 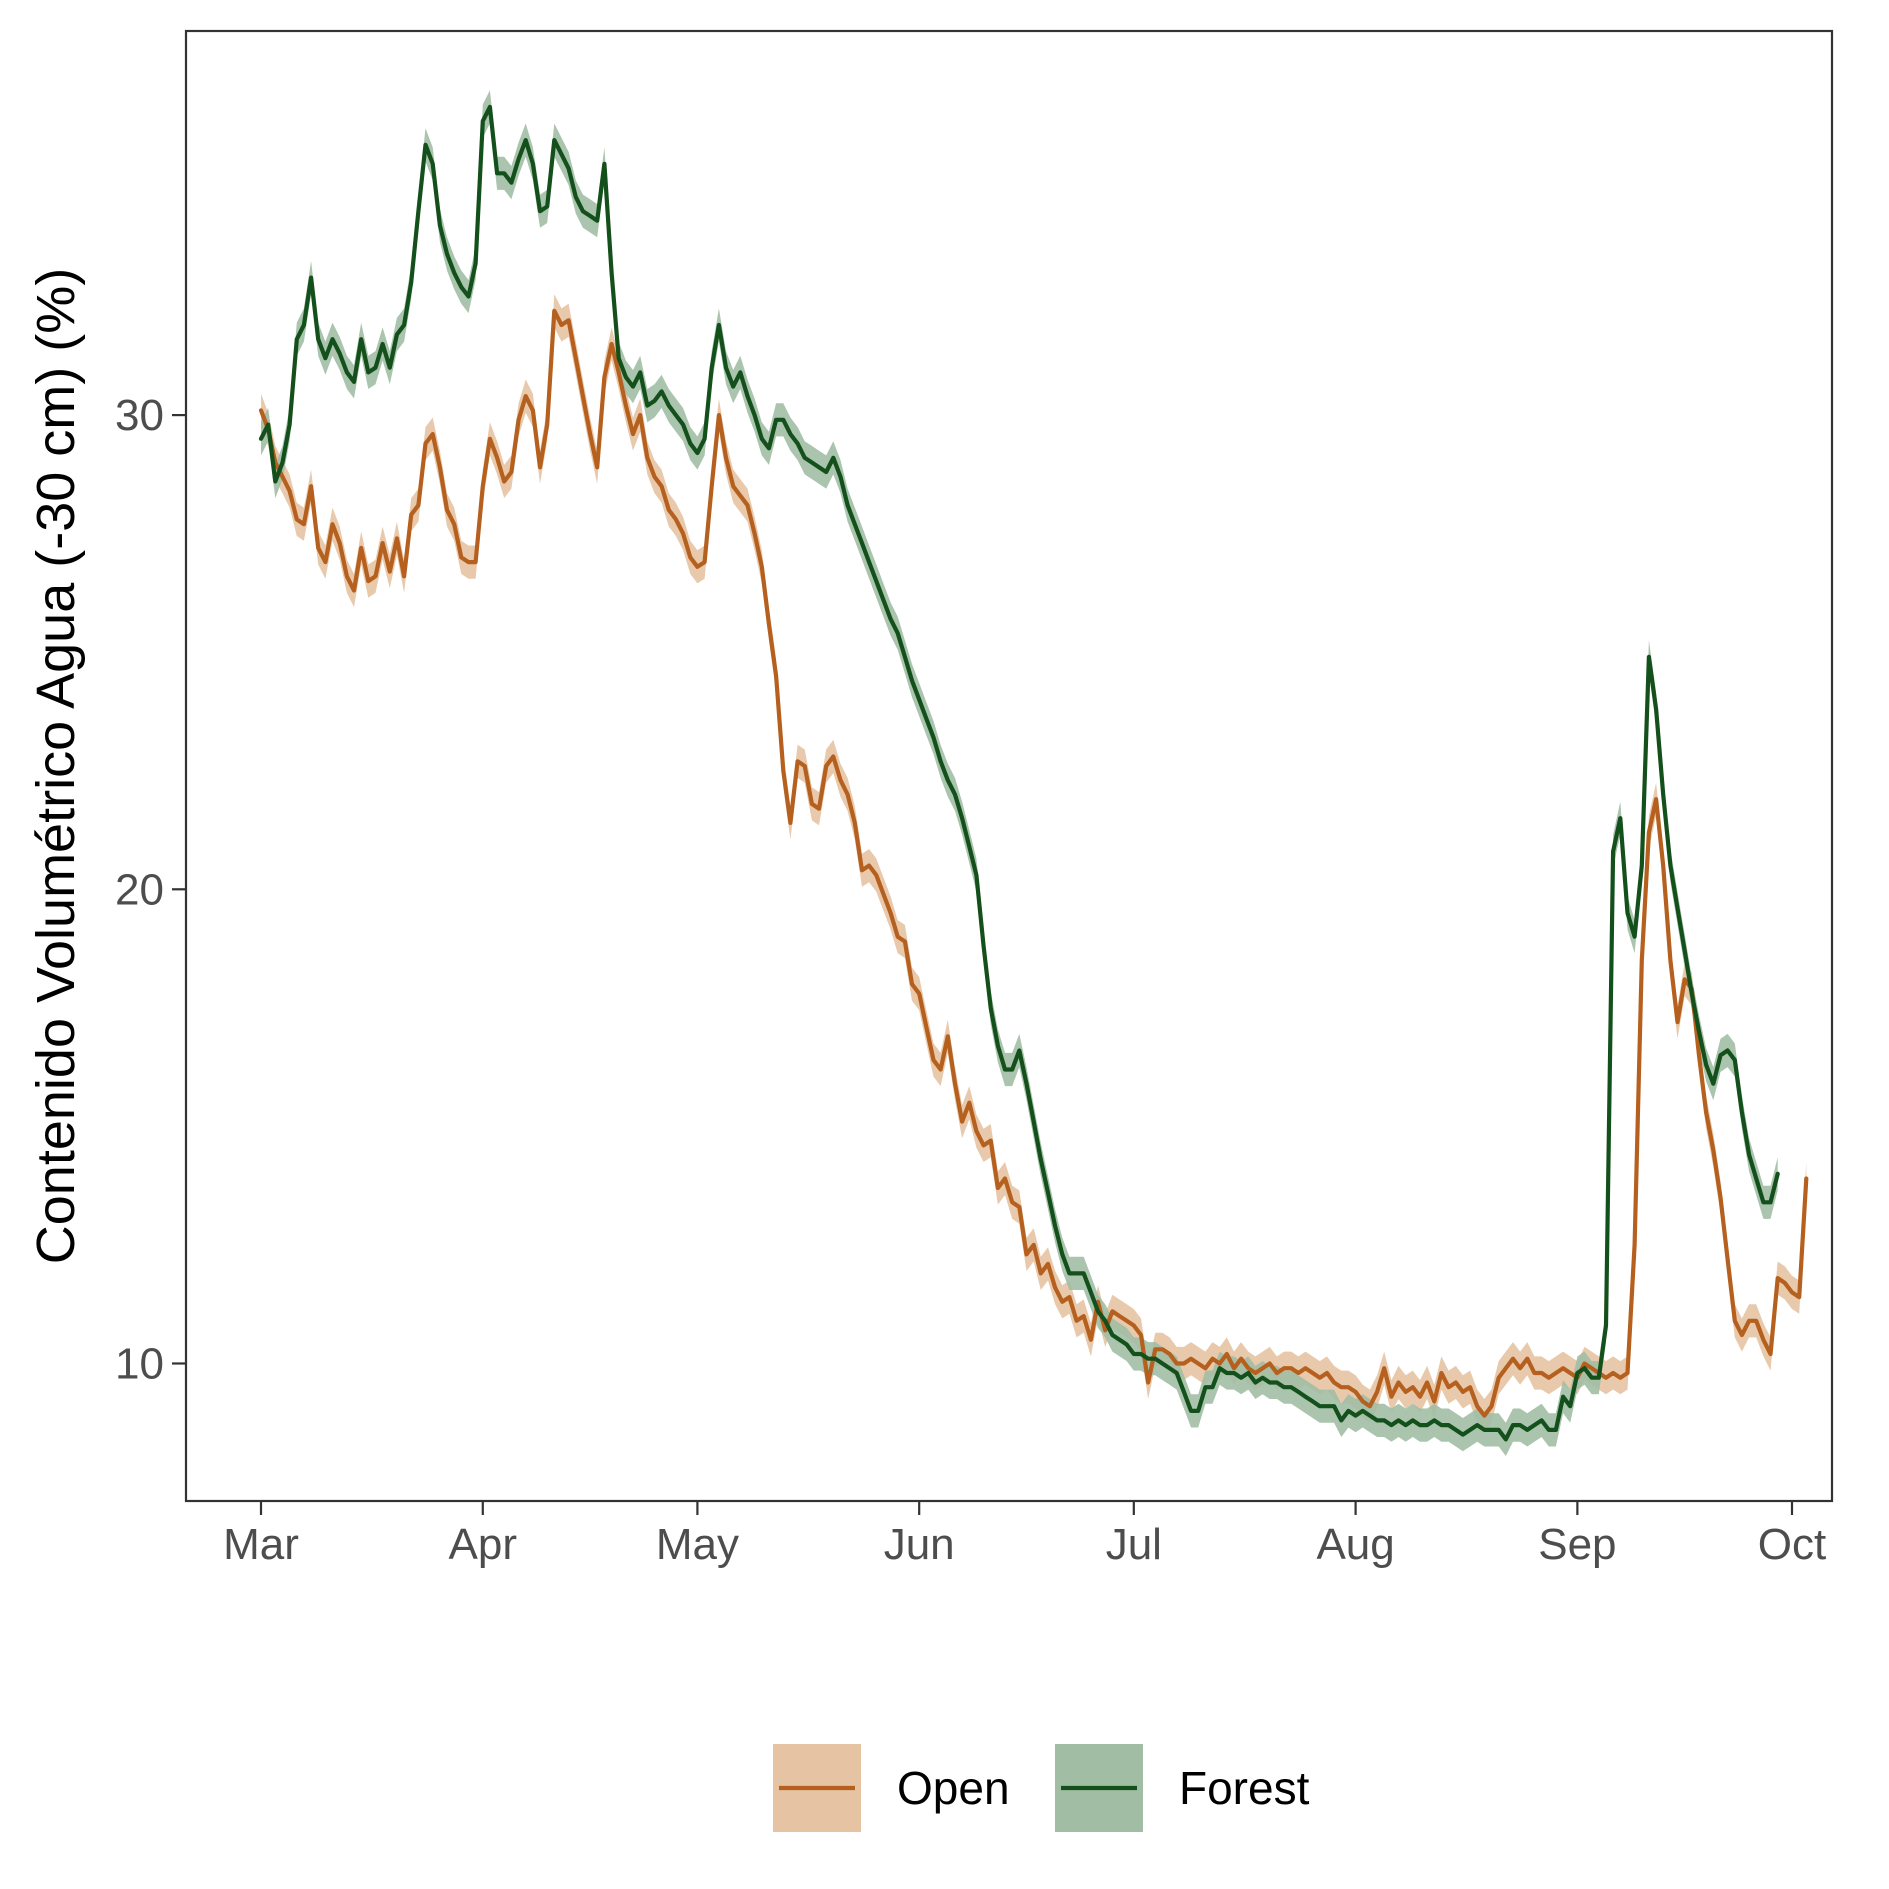 I want to click on x-tick-label: Mar, so click(x=261, y=1544).